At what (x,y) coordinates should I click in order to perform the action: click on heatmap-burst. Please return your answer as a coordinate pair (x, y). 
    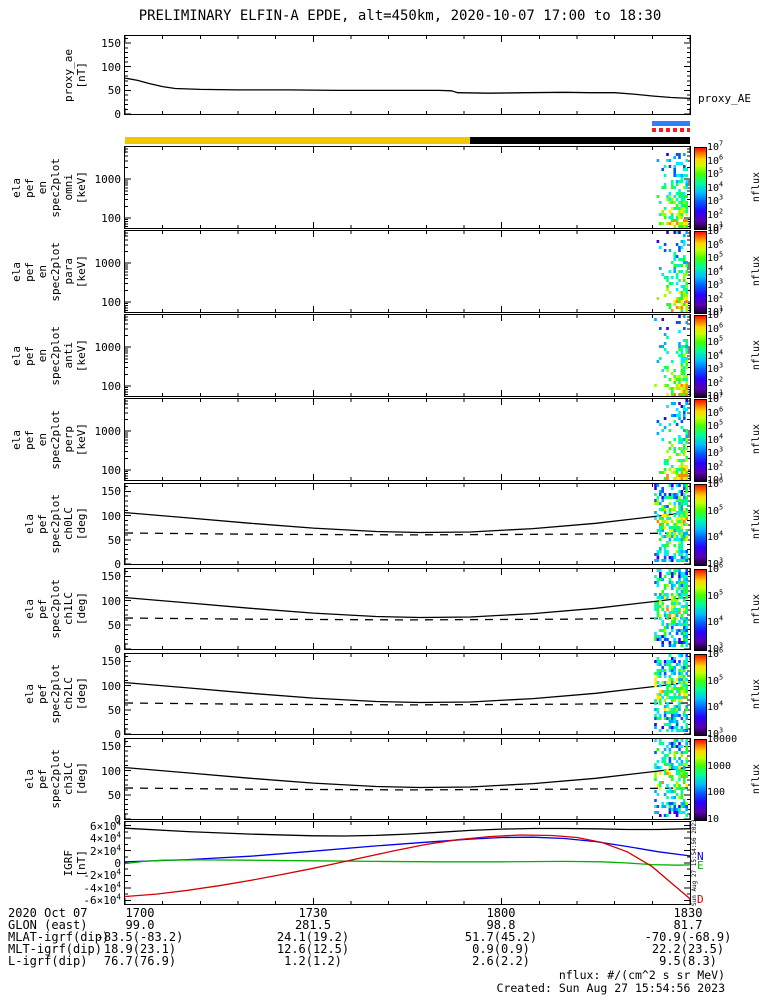
    Looking at the image, I should click on (671, 778).